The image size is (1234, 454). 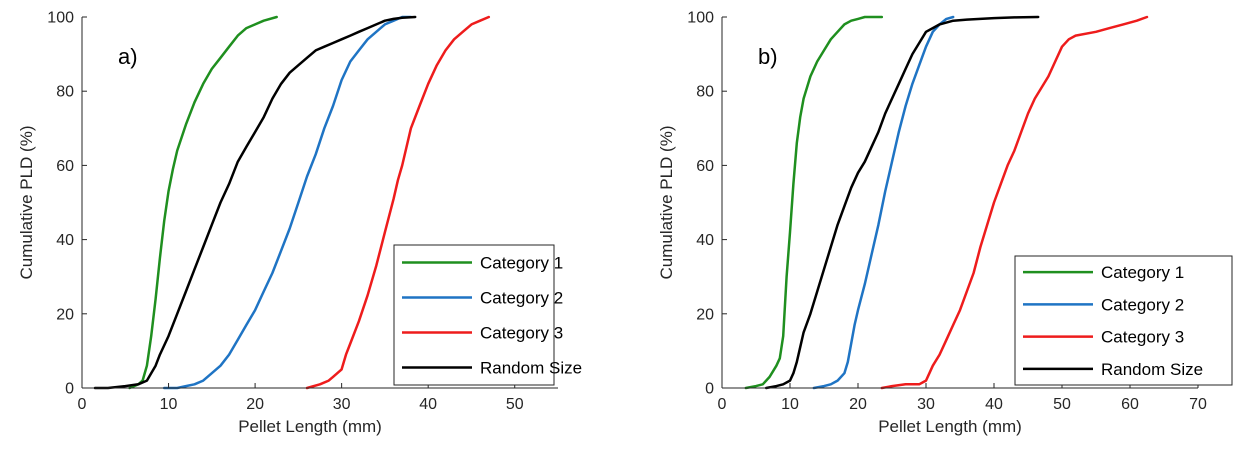 I want to click on panel-label: a), so click(x=128, y=56).